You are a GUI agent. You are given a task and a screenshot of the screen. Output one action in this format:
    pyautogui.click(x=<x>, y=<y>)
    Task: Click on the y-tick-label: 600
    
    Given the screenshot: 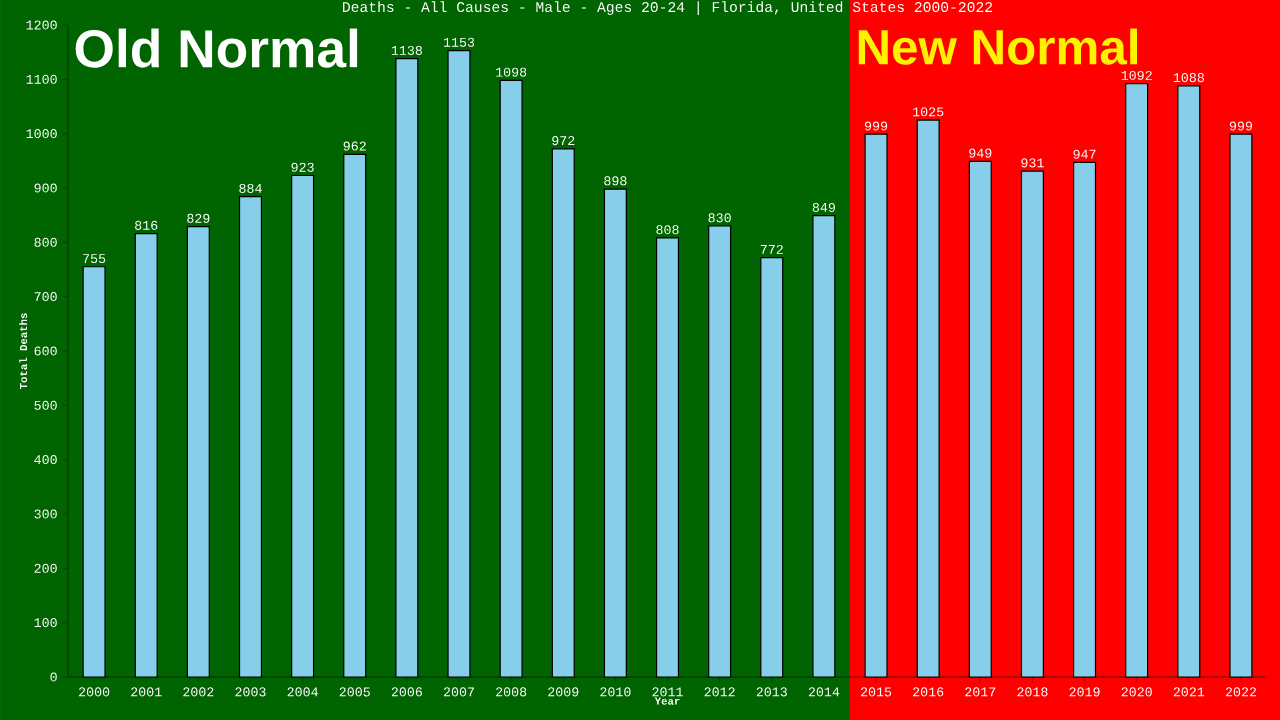 What is the action you would take?
    pyautogui.click(x=45, y=351)
    